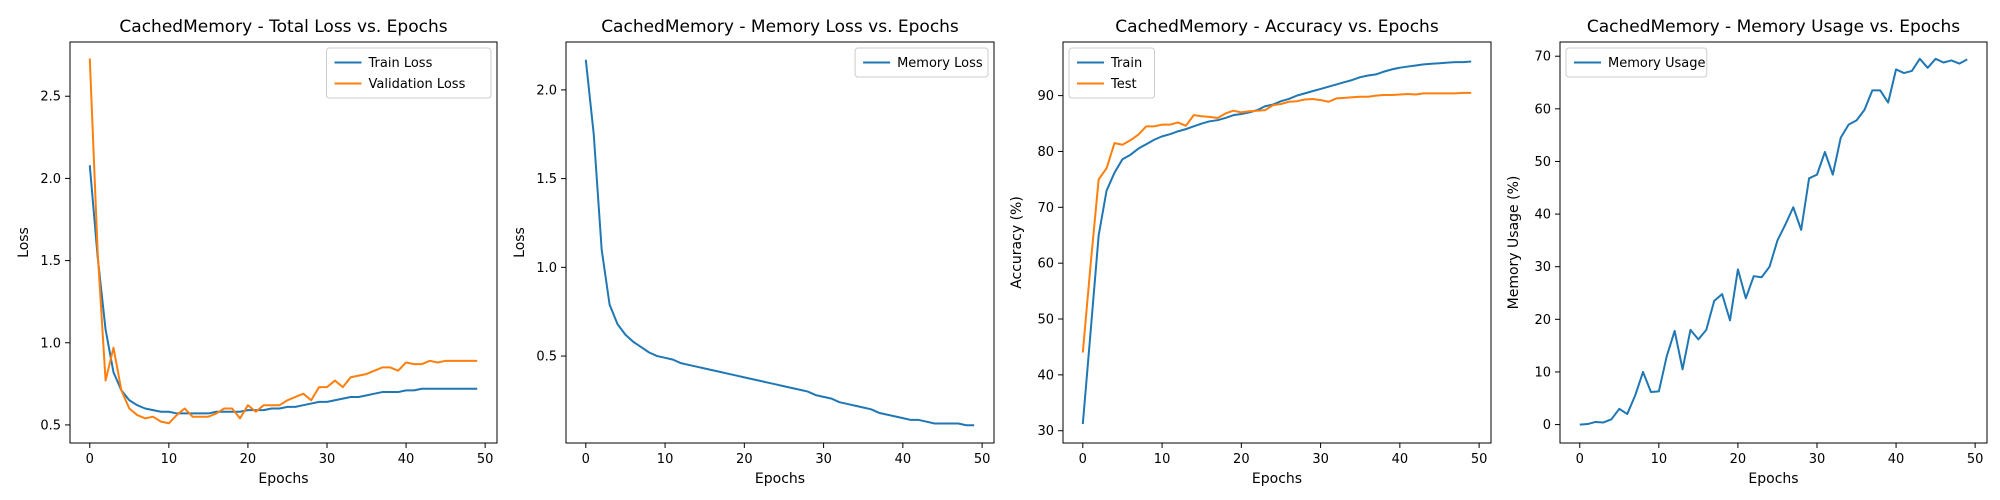 This screenshot has height=500, width=2000. I want to click on y-tick-label: 80, so click(1045, 152).